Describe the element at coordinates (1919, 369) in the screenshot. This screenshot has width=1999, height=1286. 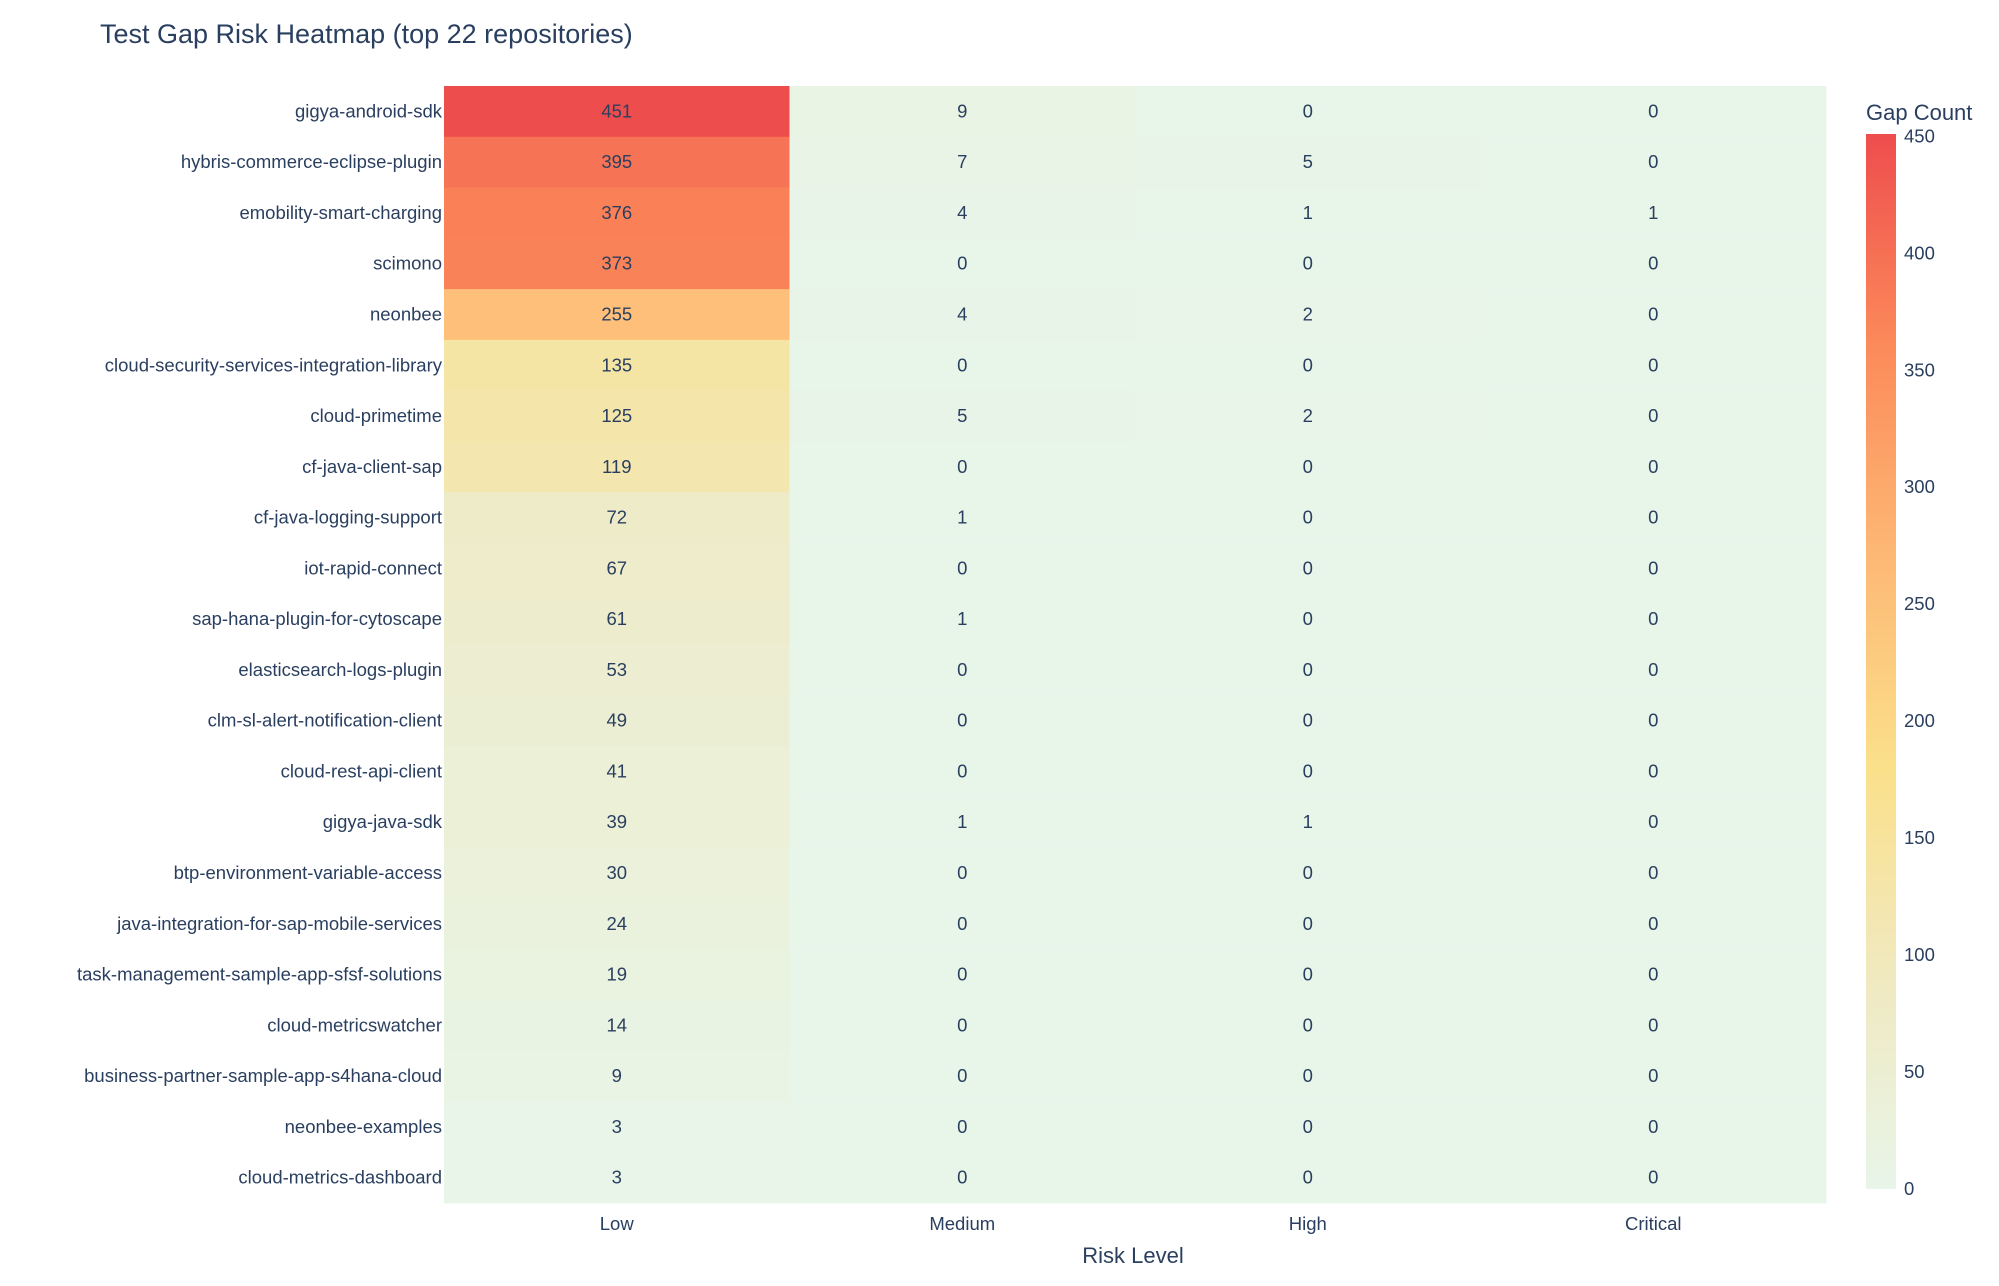
I see `colorbar-tick-label: 350` at that location.